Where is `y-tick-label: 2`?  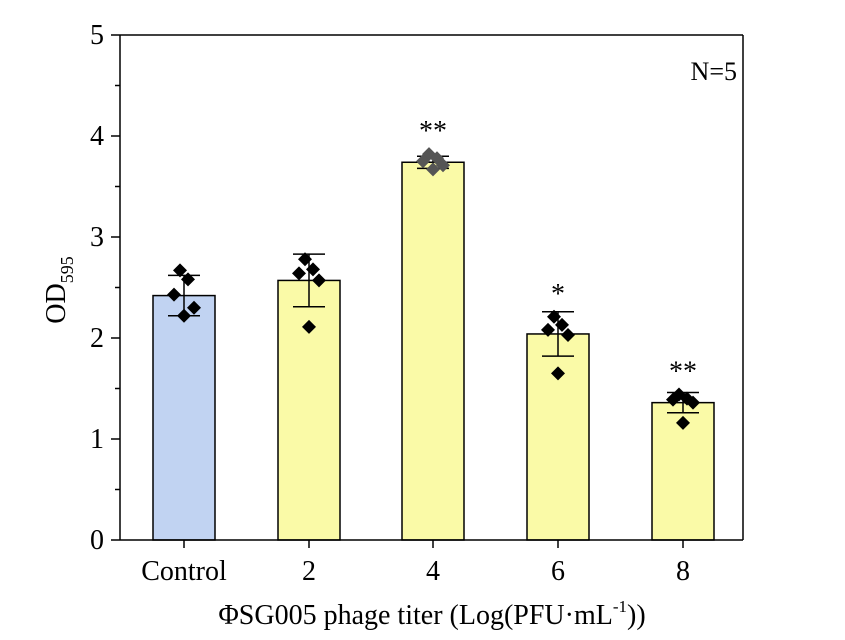 y-tick-label: 2 is located at coordinates (97, 338).